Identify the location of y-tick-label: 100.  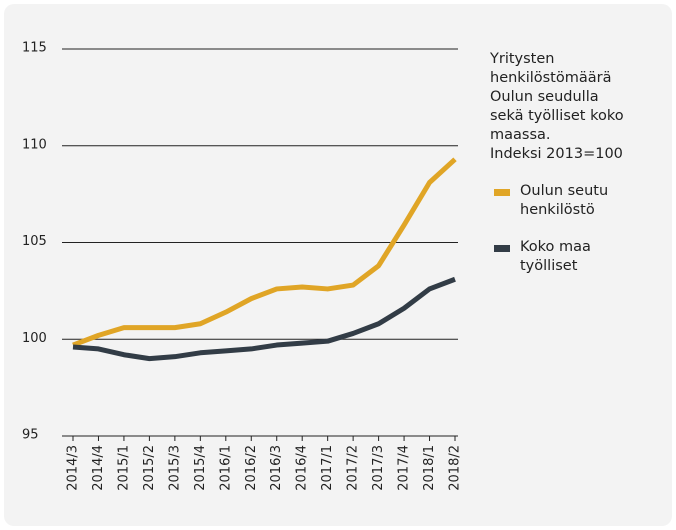
(34, 338).